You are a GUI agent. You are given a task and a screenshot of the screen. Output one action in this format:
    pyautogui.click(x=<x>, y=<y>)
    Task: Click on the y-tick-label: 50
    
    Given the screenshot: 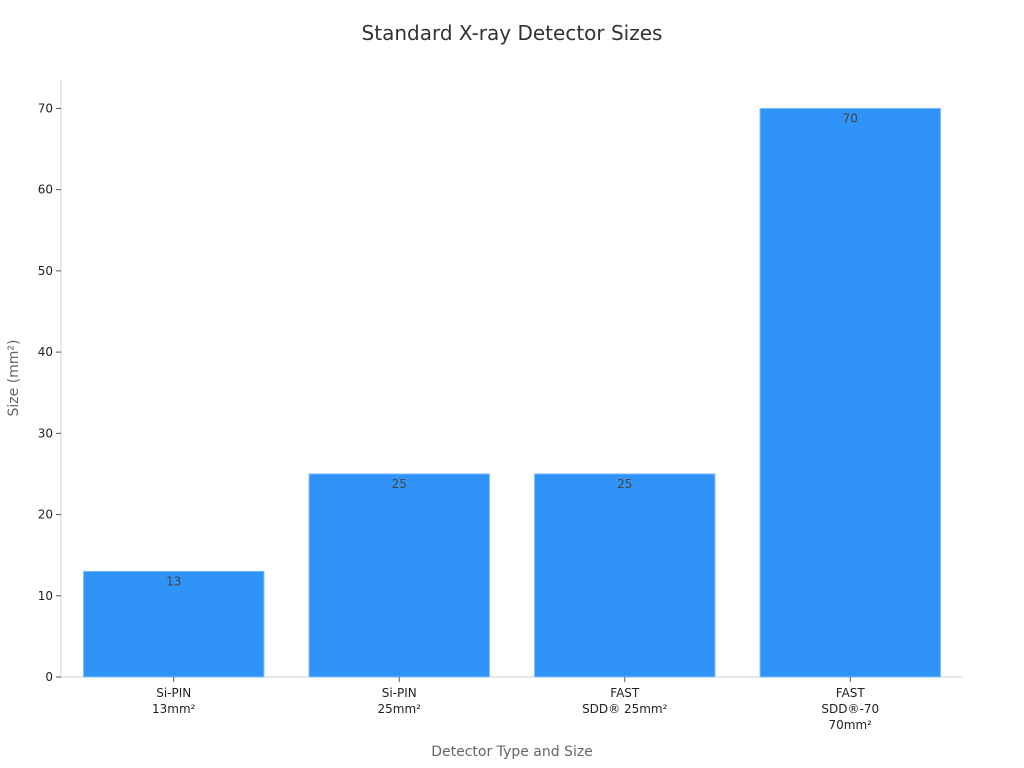 What is the action you would take?
    pyautogui.click(x=45, y=271)
    